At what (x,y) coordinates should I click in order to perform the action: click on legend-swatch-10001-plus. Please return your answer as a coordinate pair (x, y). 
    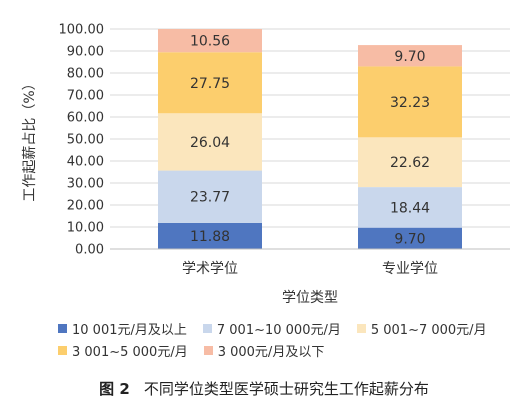
    Looking at the image, I should click on (62, 328).